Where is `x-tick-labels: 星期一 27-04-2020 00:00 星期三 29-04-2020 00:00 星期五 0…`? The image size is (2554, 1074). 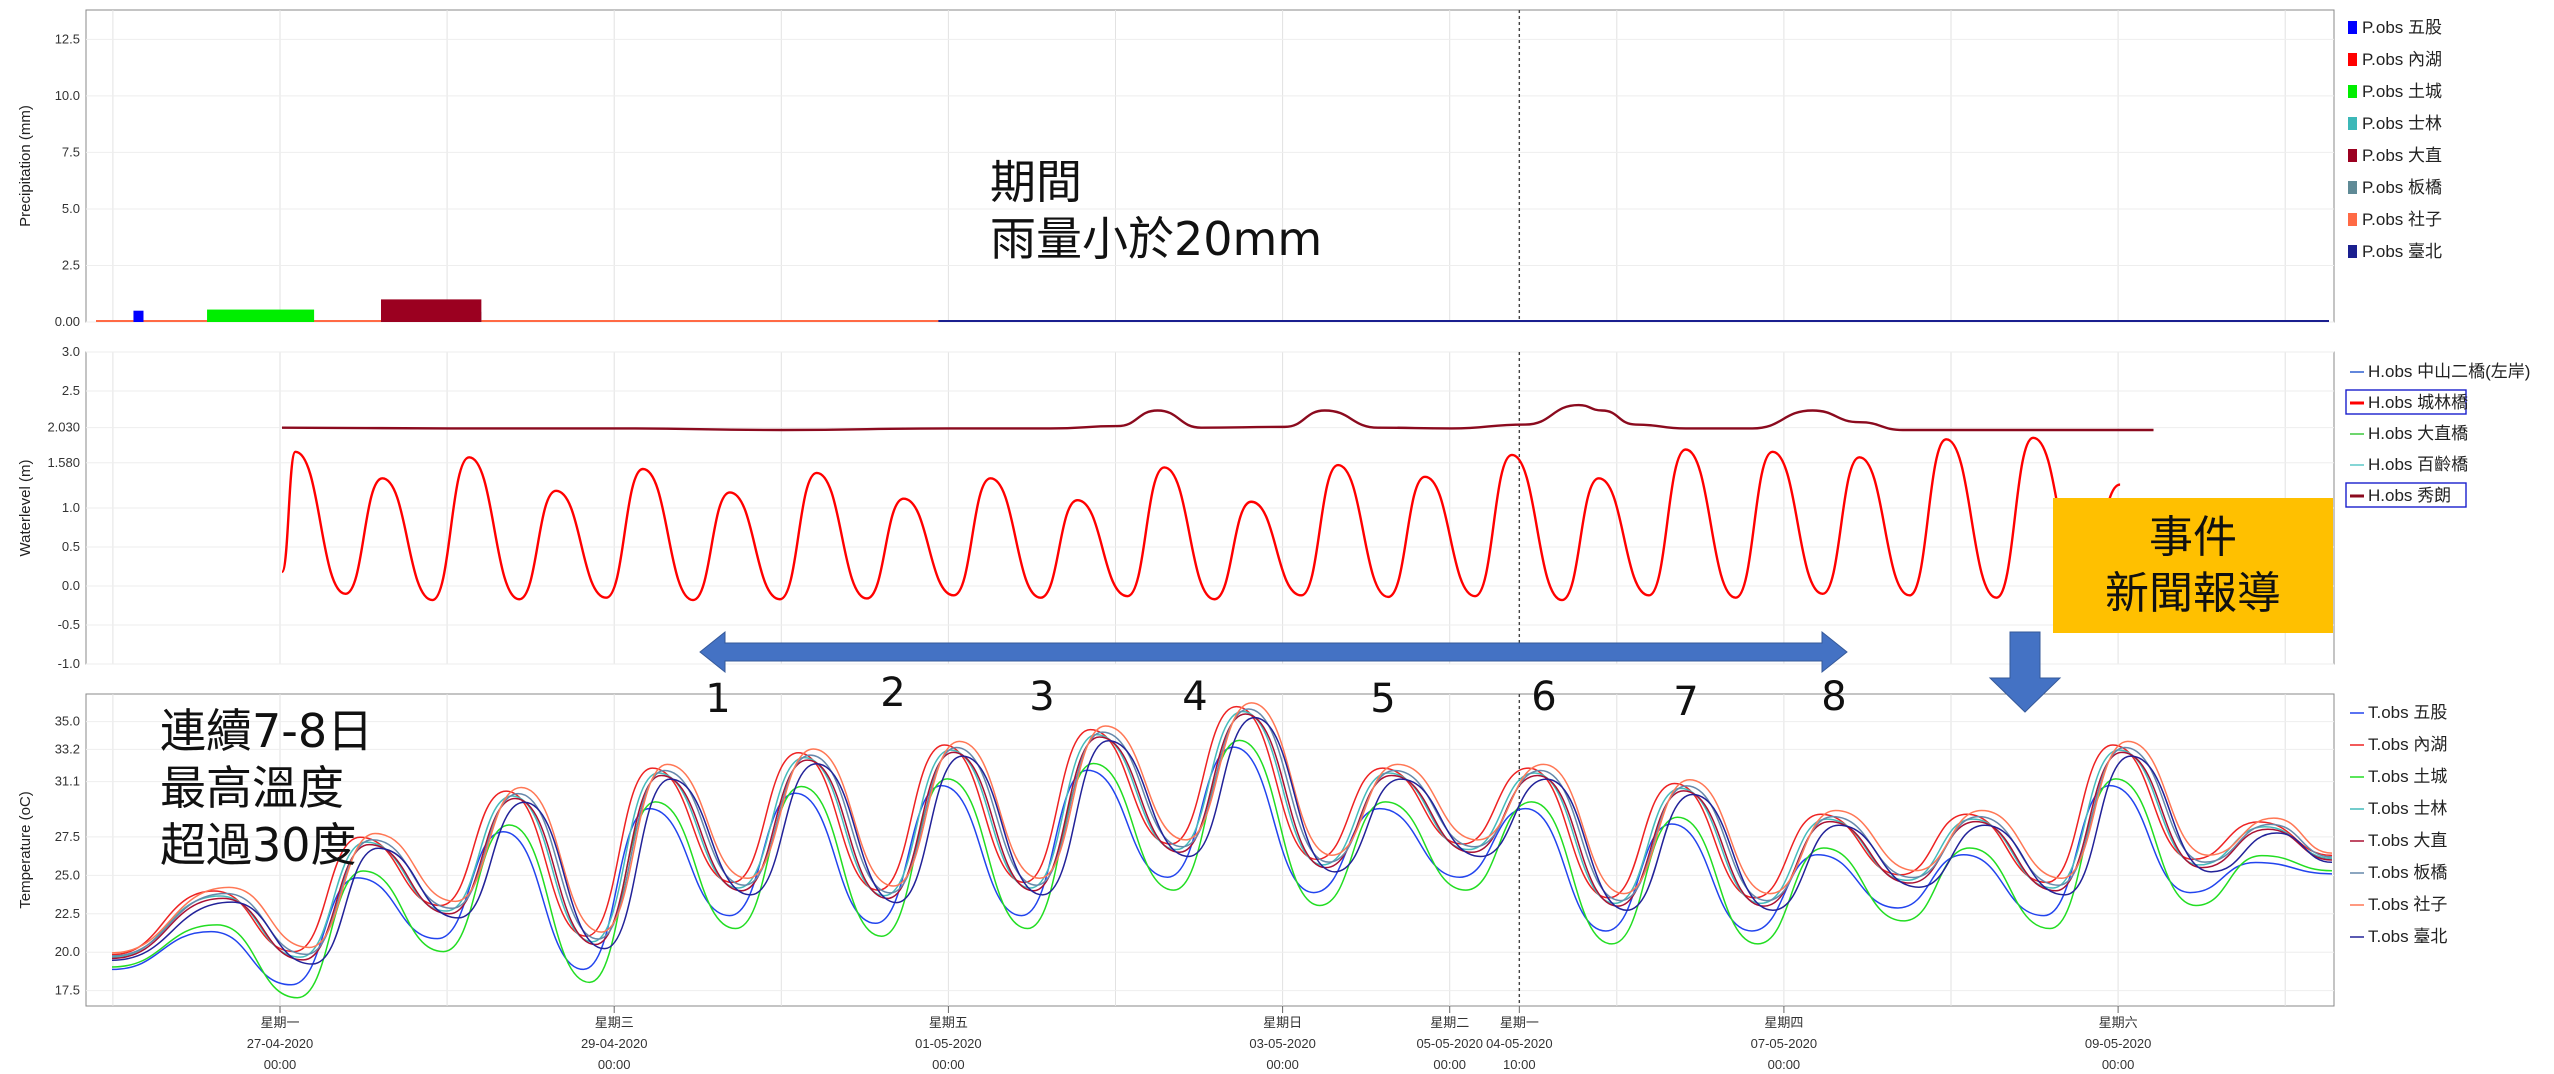
x-tick-labels: 星期一 27-04-2020 00:00 星期三 29-04-2020 00:00 星期五 0… is located at coordinates (1199, 1039).